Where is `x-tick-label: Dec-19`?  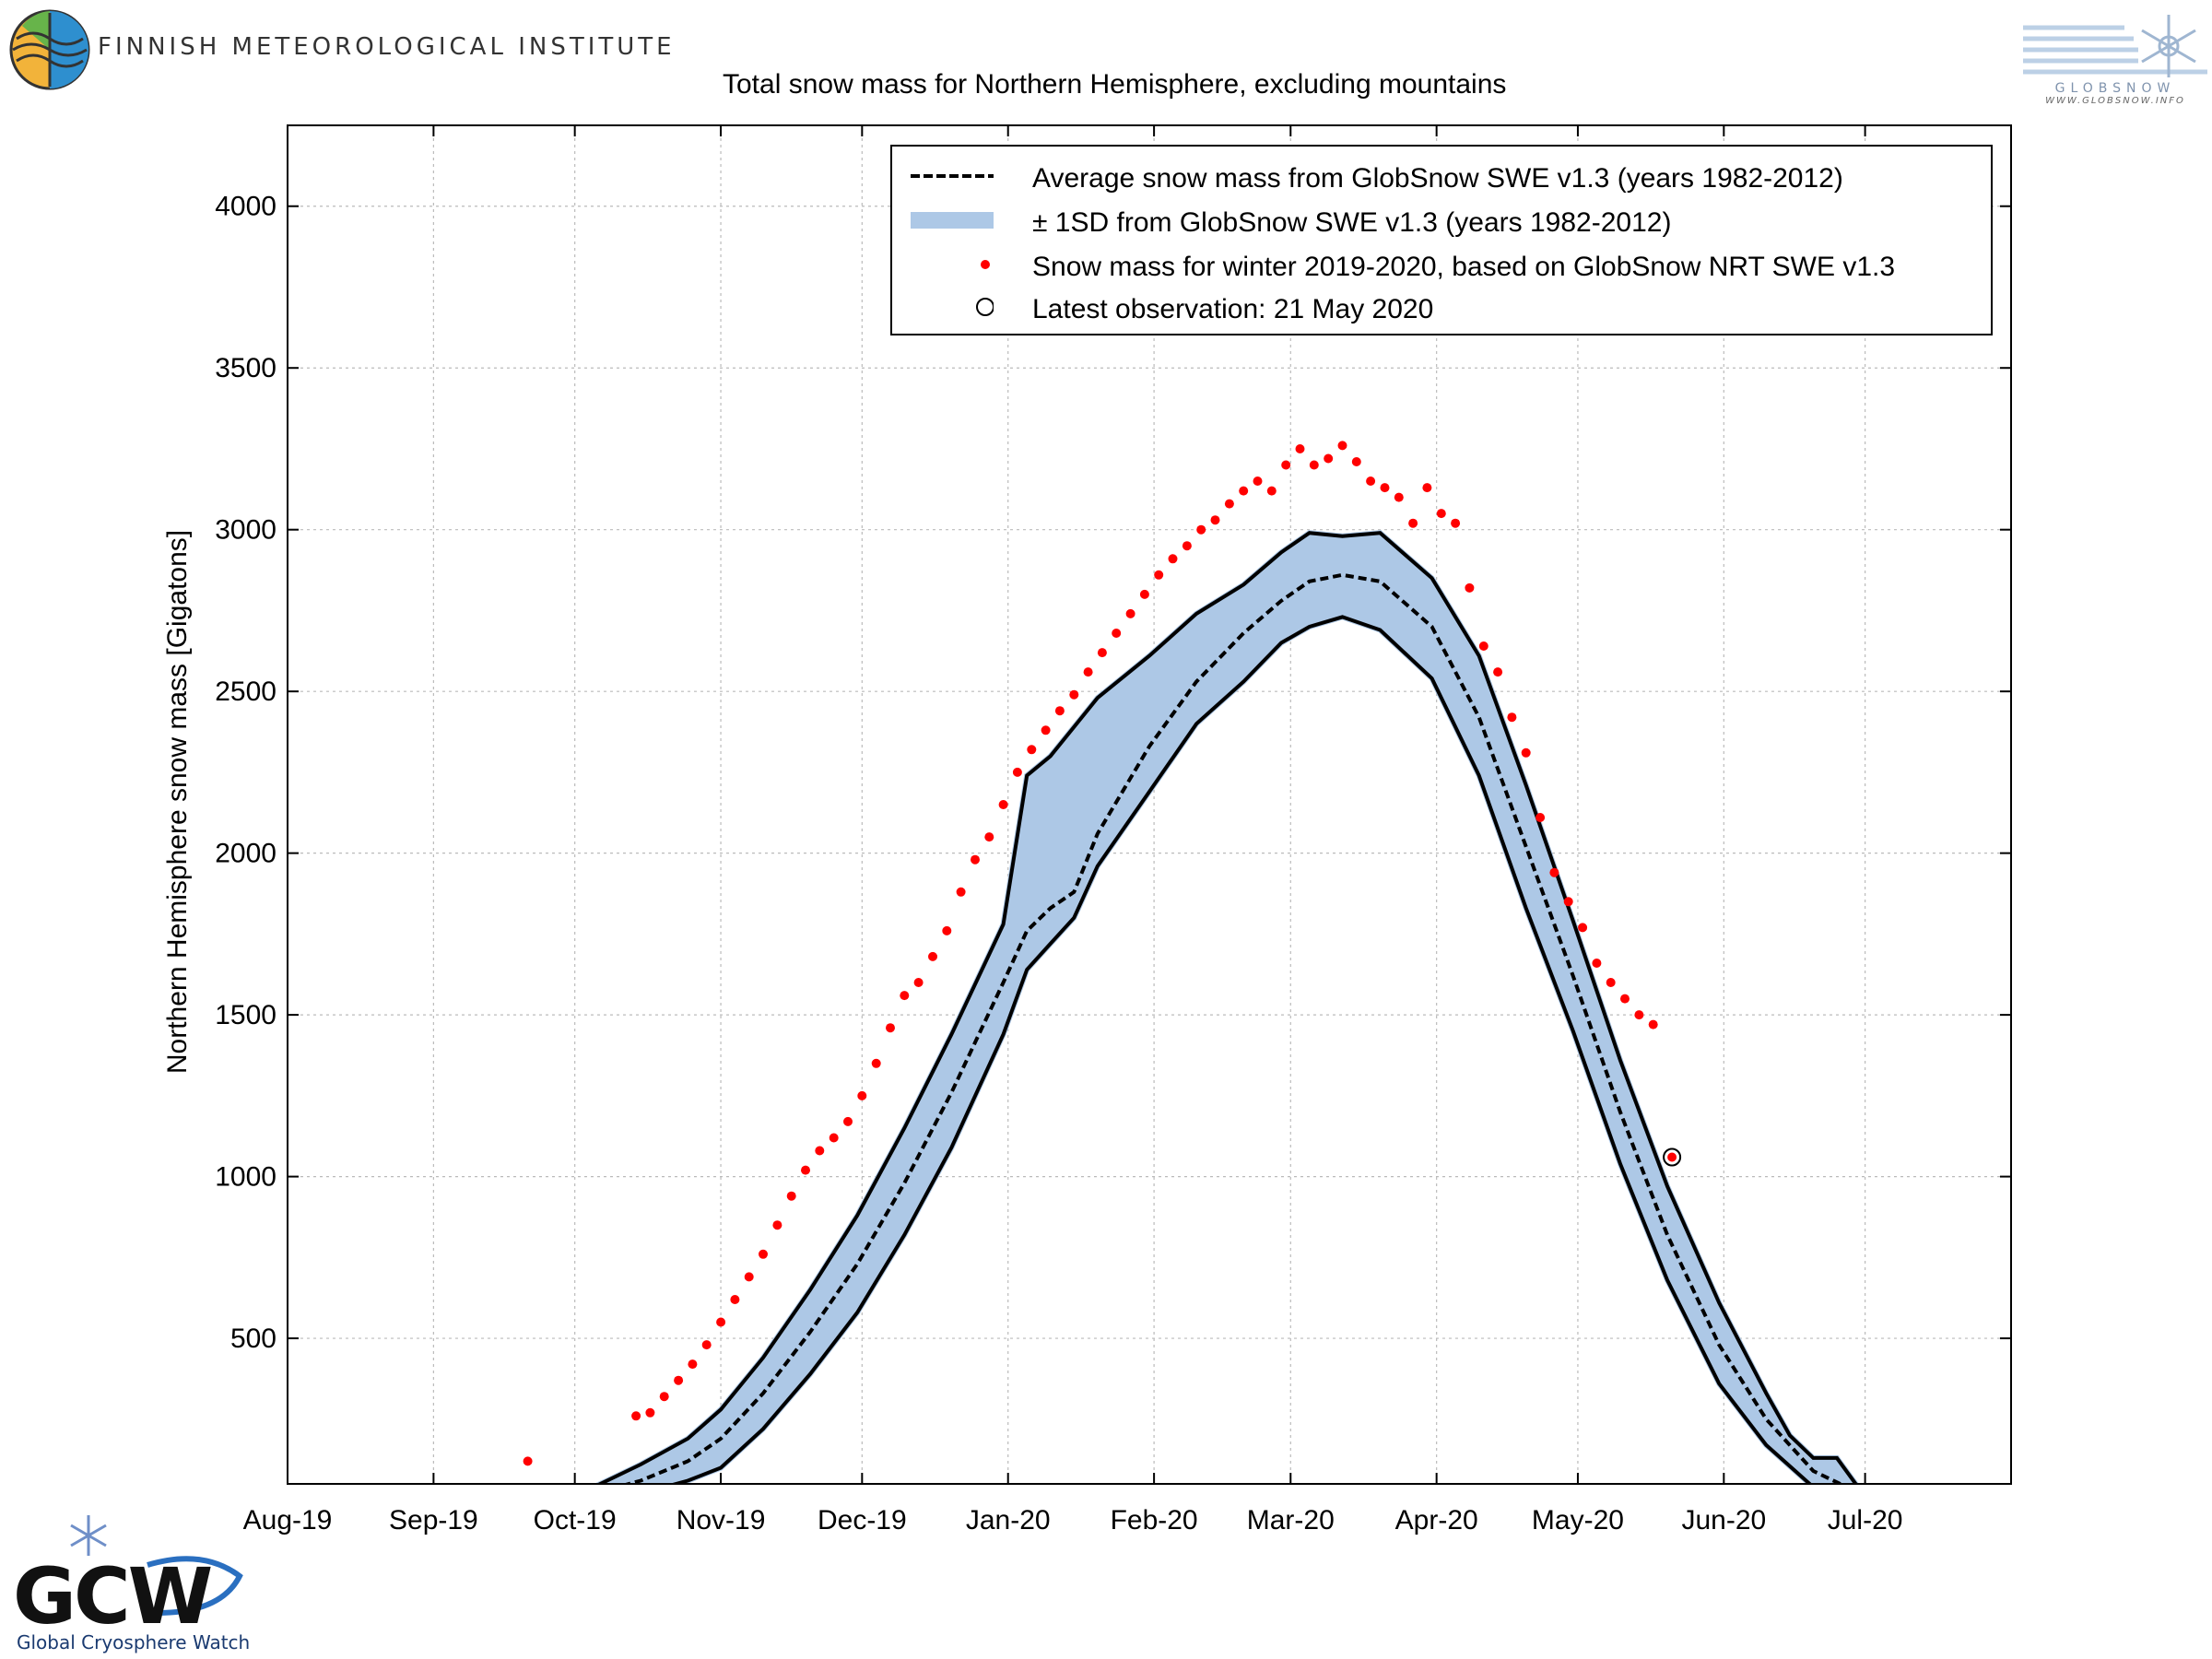 x-tick-label: Dec-19 is located at coordinates (862, 1520).